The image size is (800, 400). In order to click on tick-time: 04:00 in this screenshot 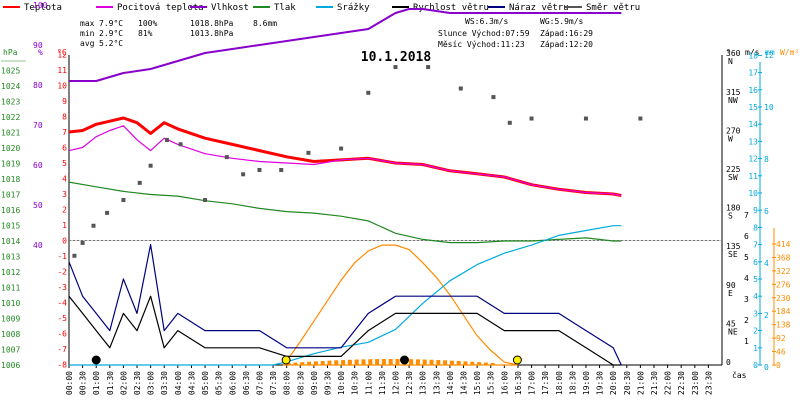, I will do `click(178, 383)`.